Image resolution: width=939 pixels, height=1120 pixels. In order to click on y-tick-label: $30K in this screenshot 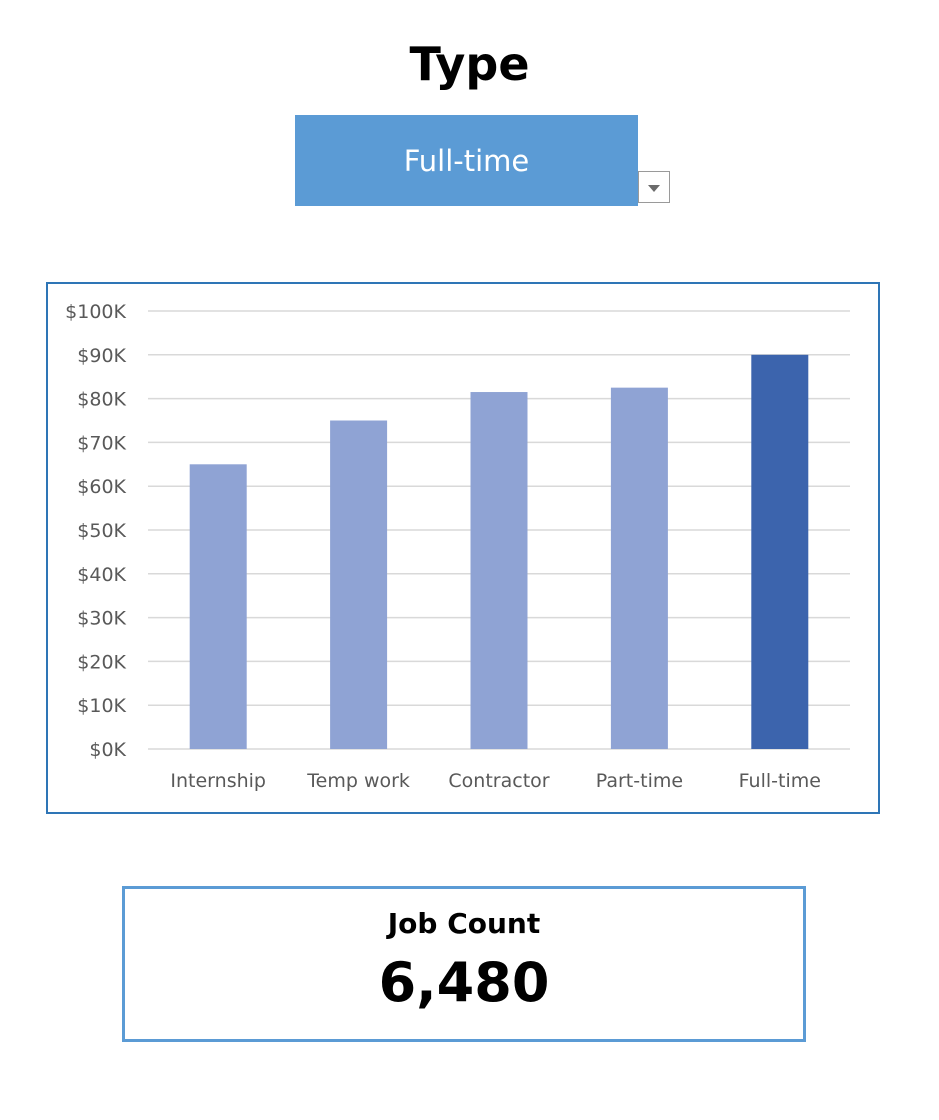, I will do `click(101, 619)`.